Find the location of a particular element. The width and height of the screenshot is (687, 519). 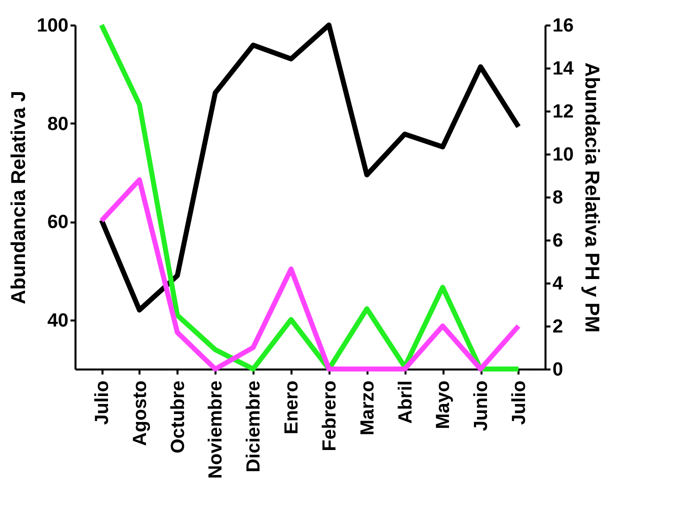

x-tick-label: Octubre is located at coordinates (178, 417).